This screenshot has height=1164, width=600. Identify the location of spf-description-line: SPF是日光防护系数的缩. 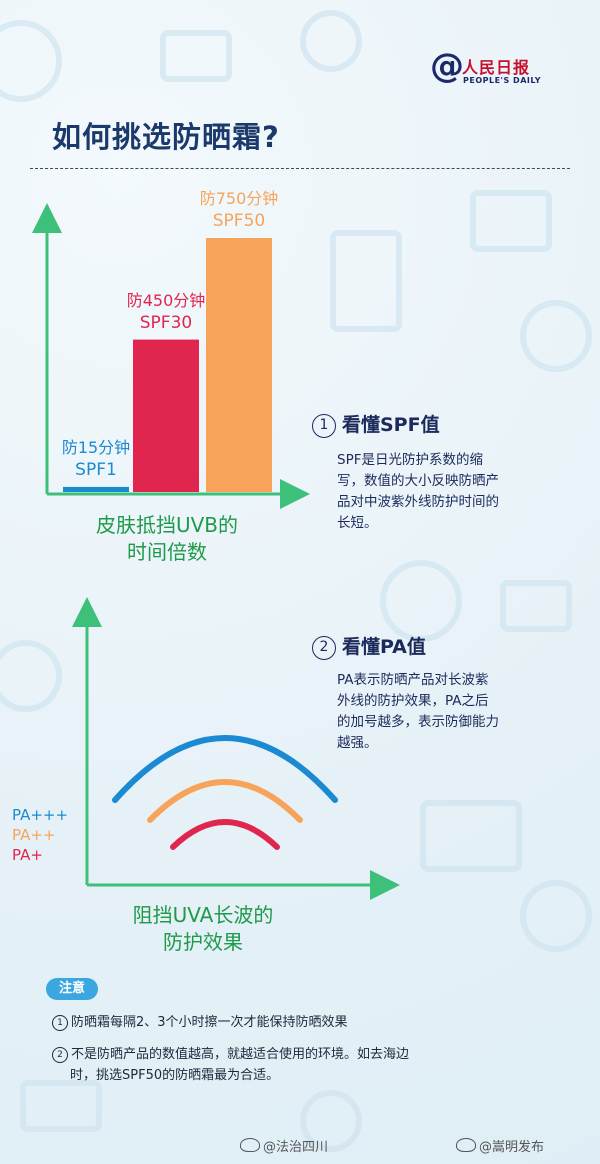
(410, 460).